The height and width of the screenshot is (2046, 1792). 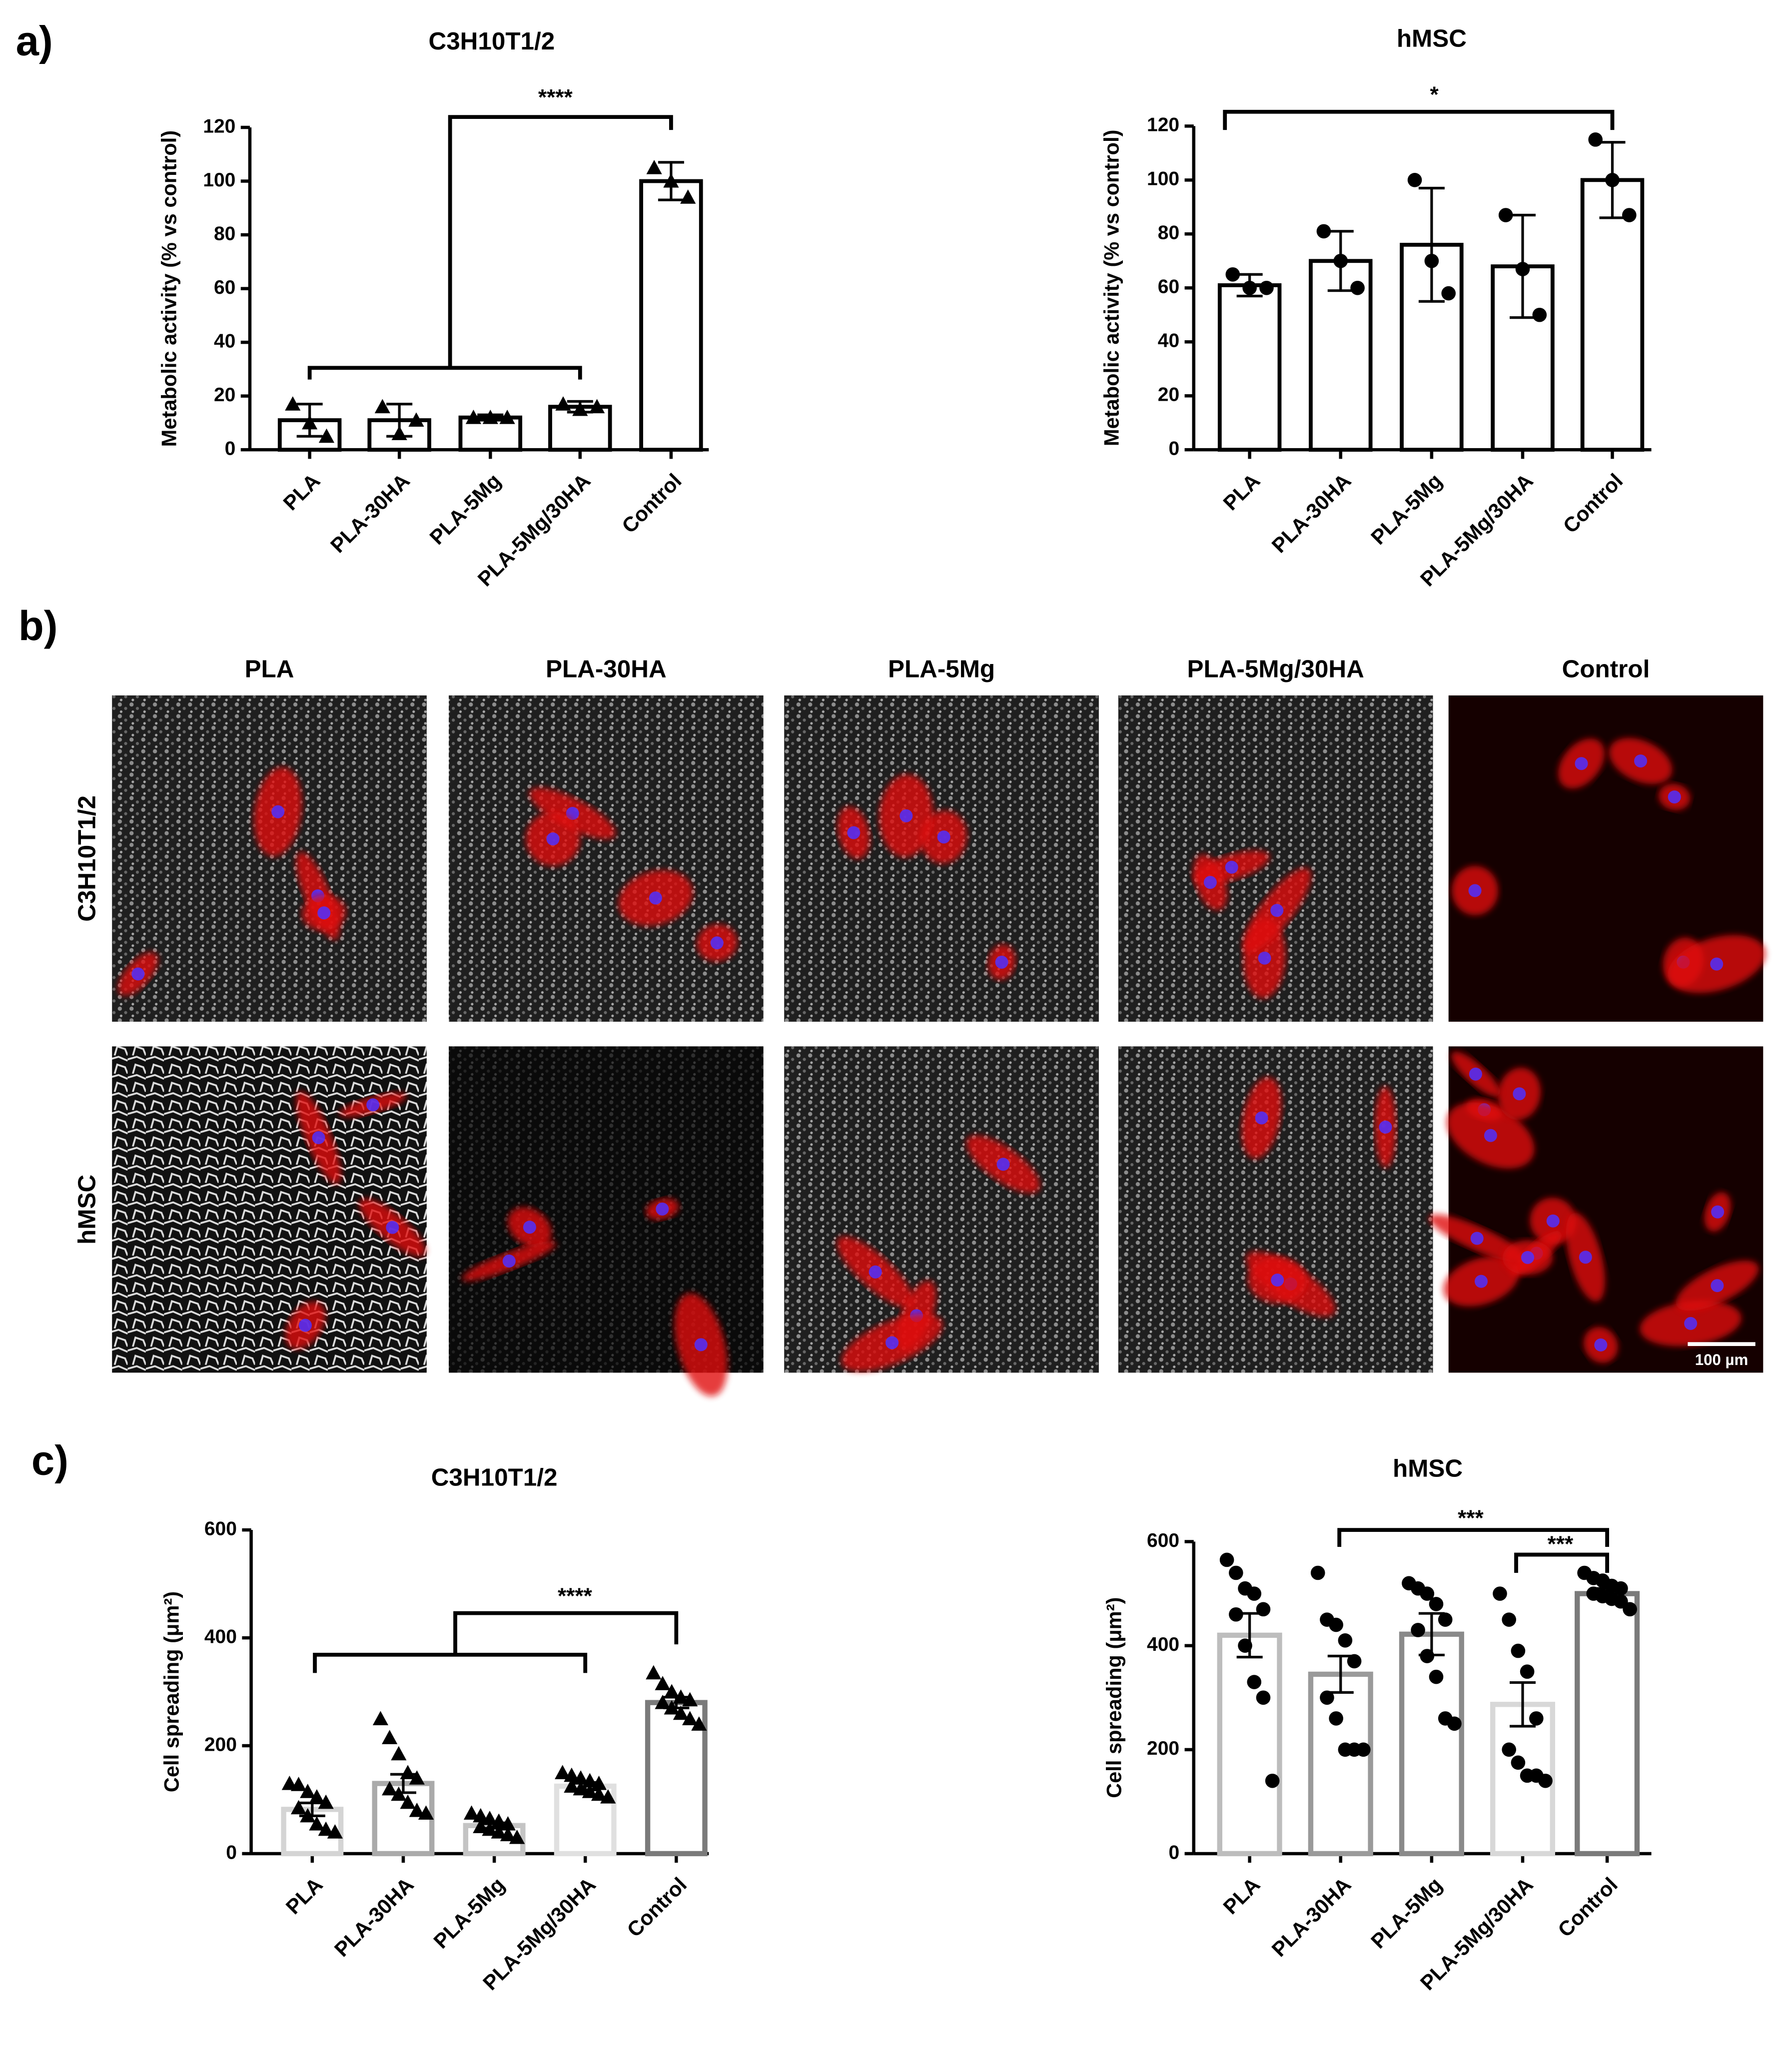 What do you see at coordinates (1168, 233) in the screenshot?
I see `y-tick-label: 80` at bounding box center [1168, 233].